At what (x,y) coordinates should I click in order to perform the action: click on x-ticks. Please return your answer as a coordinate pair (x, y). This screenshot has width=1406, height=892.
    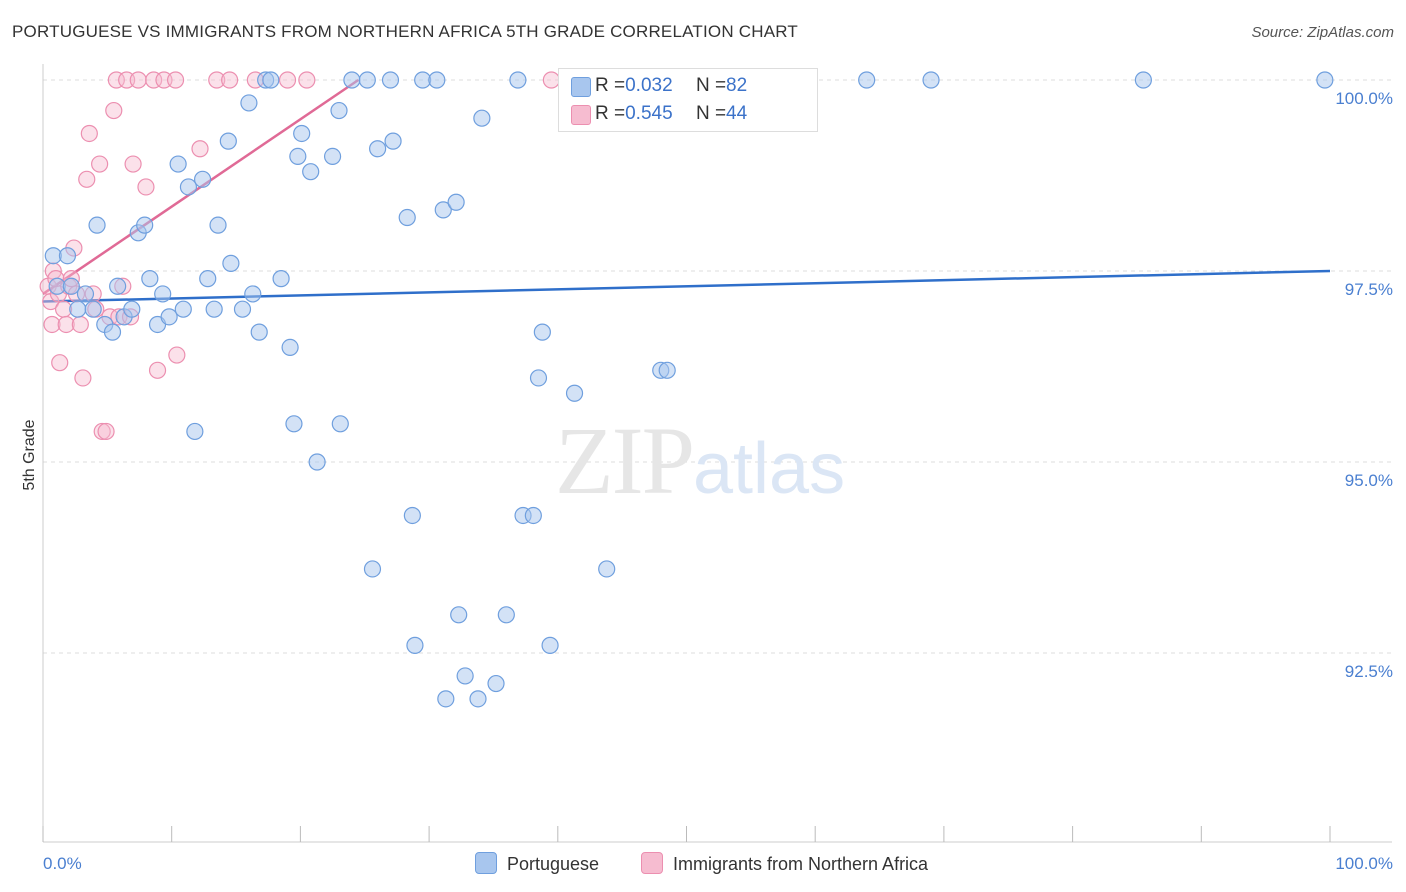
    Looking at the image, I should click on (686, 834).